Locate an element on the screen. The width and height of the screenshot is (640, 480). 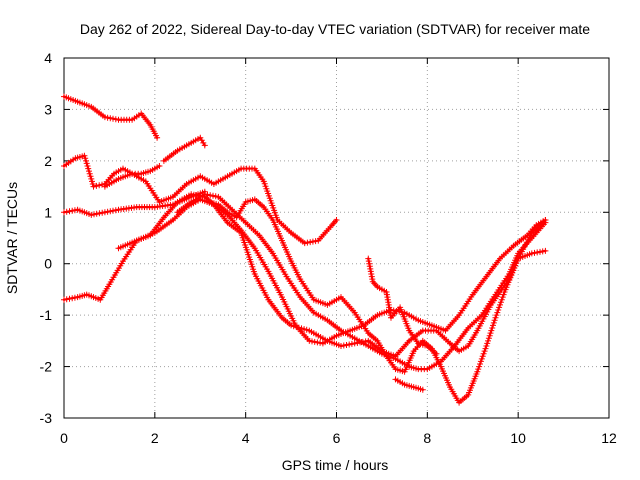
x-tick-label: 12 is located at coordinates (609, 438).